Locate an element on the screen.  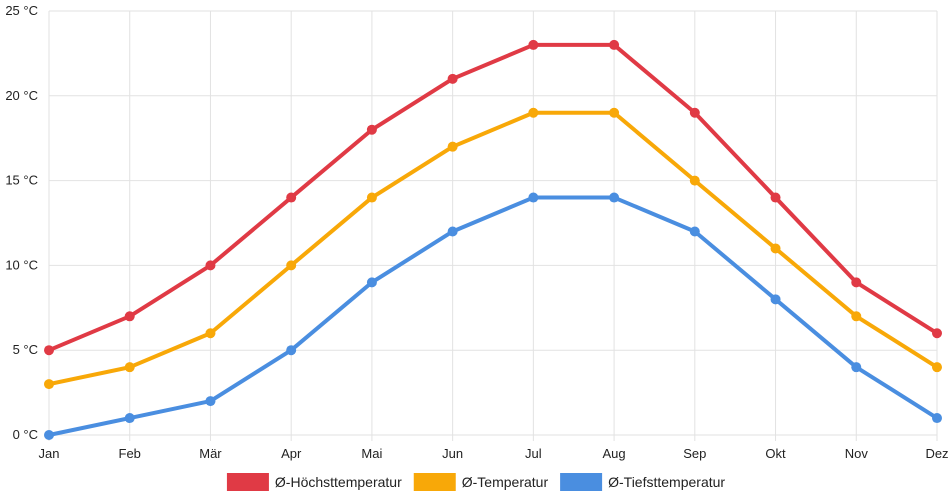
legend-label: Ø-Höchsttemperatur is located at coordinates (338, 482).